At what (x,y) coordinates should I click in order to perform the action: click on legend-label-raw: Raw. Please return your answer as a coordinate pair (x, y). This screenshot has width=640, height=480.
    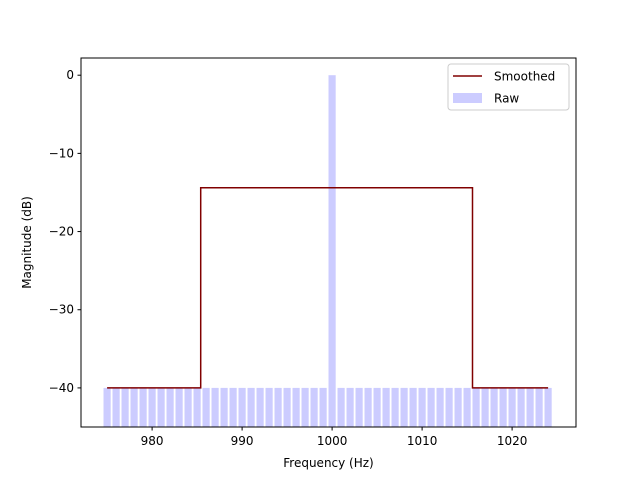
    Looking at the image, I should click on (506, 99).